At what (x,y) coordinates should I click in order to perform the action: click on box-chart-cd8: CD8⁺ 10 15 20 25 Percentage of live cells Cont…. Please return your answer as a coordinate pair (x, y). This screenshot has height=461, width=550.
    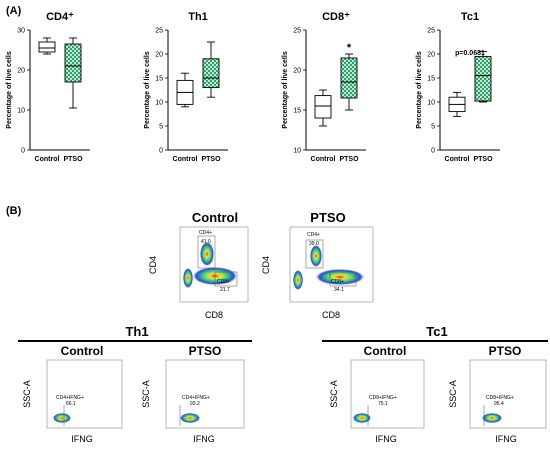
    Looking at the image, I should click on (324, 87).